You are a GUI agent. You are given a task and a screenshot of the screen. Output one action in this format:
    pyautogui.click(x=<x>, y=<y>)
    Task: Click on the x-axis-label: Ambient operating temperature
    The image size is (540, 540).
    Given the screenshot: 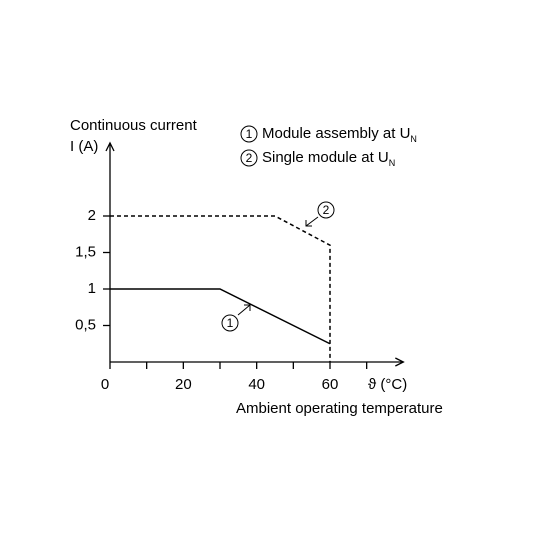 What is the action you would take?
    pyautogui.click(x=339, y=408)
    